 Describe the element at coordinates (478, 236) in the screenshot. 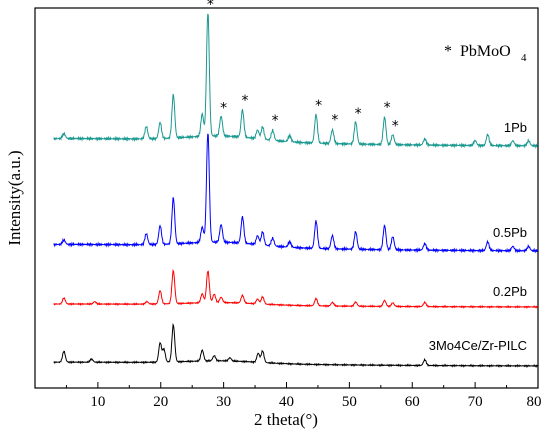

I see `series-label-layer: 1Pb 0.5Pb 0.2Pb 3Mo4Ce/Zr-PILC` at that location.